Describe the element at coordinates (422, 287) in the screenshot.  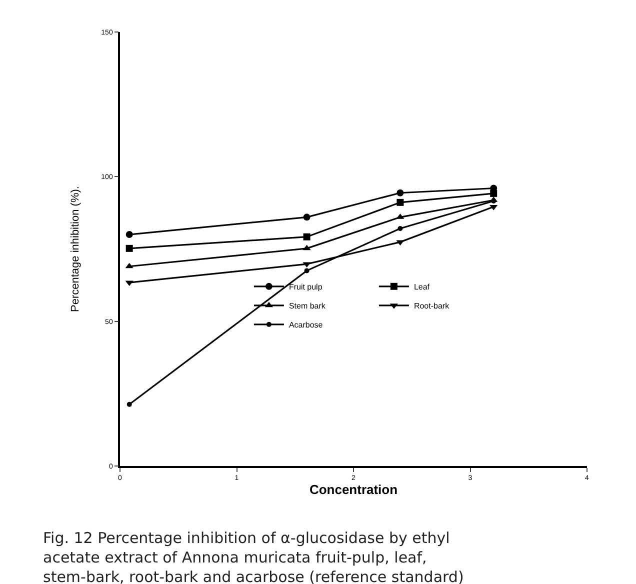
I see `legend-label: Leaf` at that location.